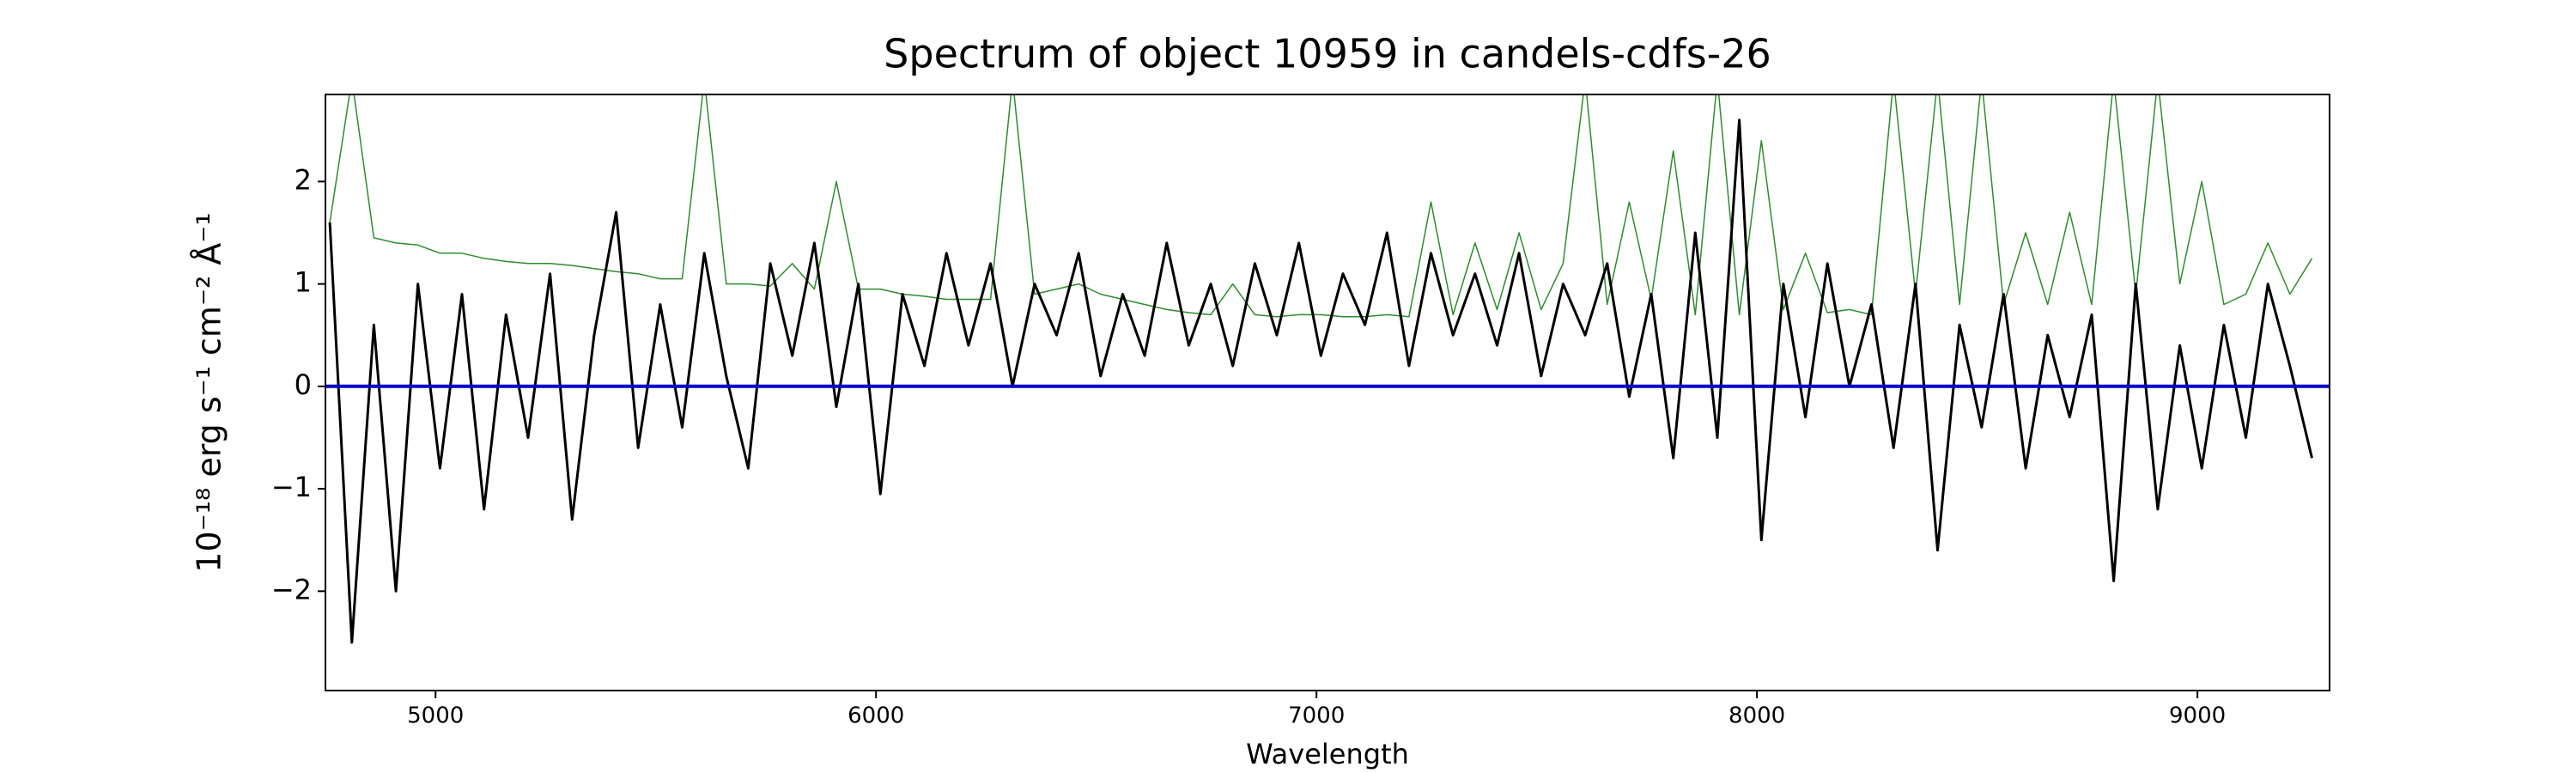  Describe the element at coordinates (1327, 754) in the screenshot. I see `x-axis-label: Wavelength` at that location.